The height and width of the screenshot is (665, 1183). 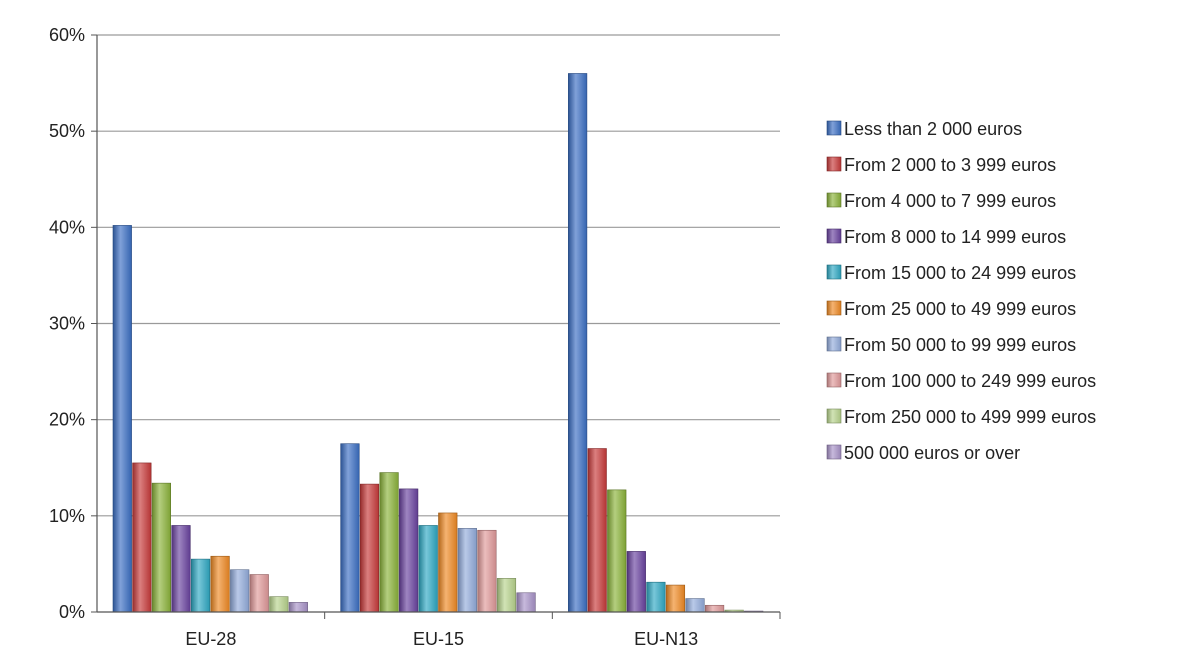 I want to click on y-tick-label: 10%, so click(x=67, y=516).